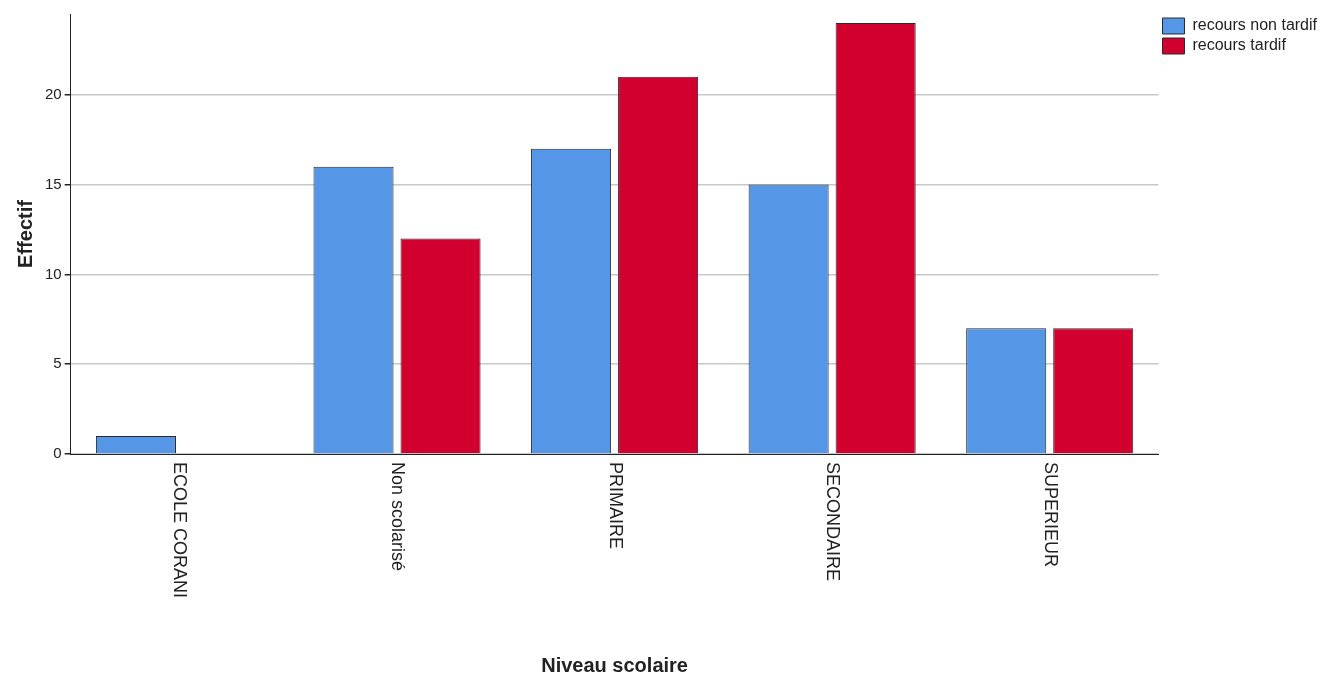  Describe the element at coordinates (1239, 45) in the screenshot. I see `legend-label: recours tardif` at that location.